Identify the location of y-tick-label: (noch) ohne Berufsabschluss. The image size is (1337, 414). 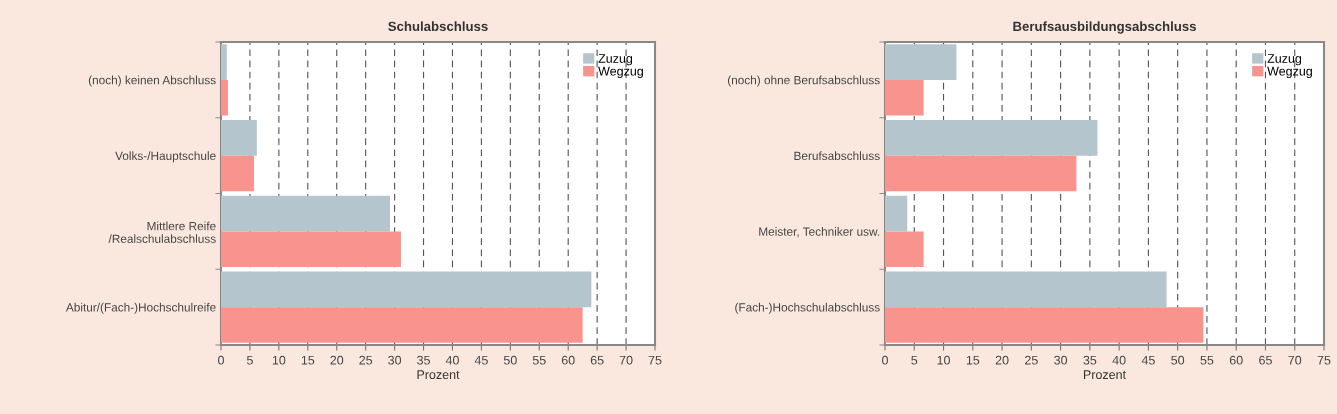
(803, 81).